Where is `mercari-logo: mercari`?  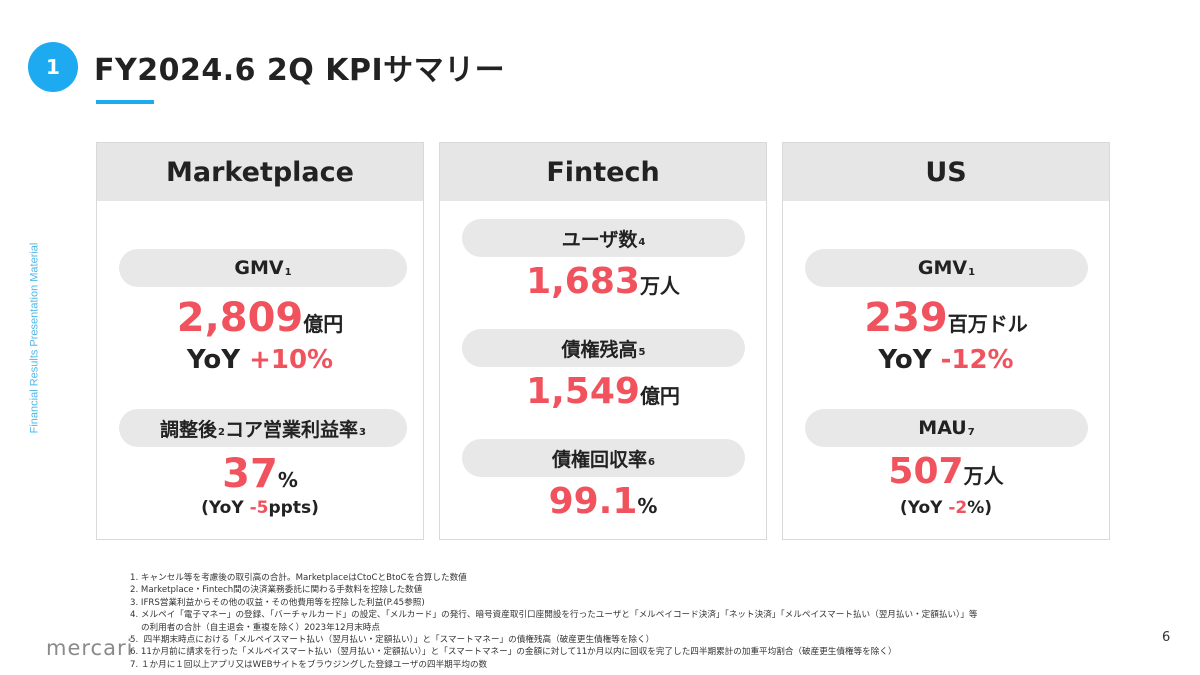
mercari-logo: mercari is located at coordinates (90, 648).